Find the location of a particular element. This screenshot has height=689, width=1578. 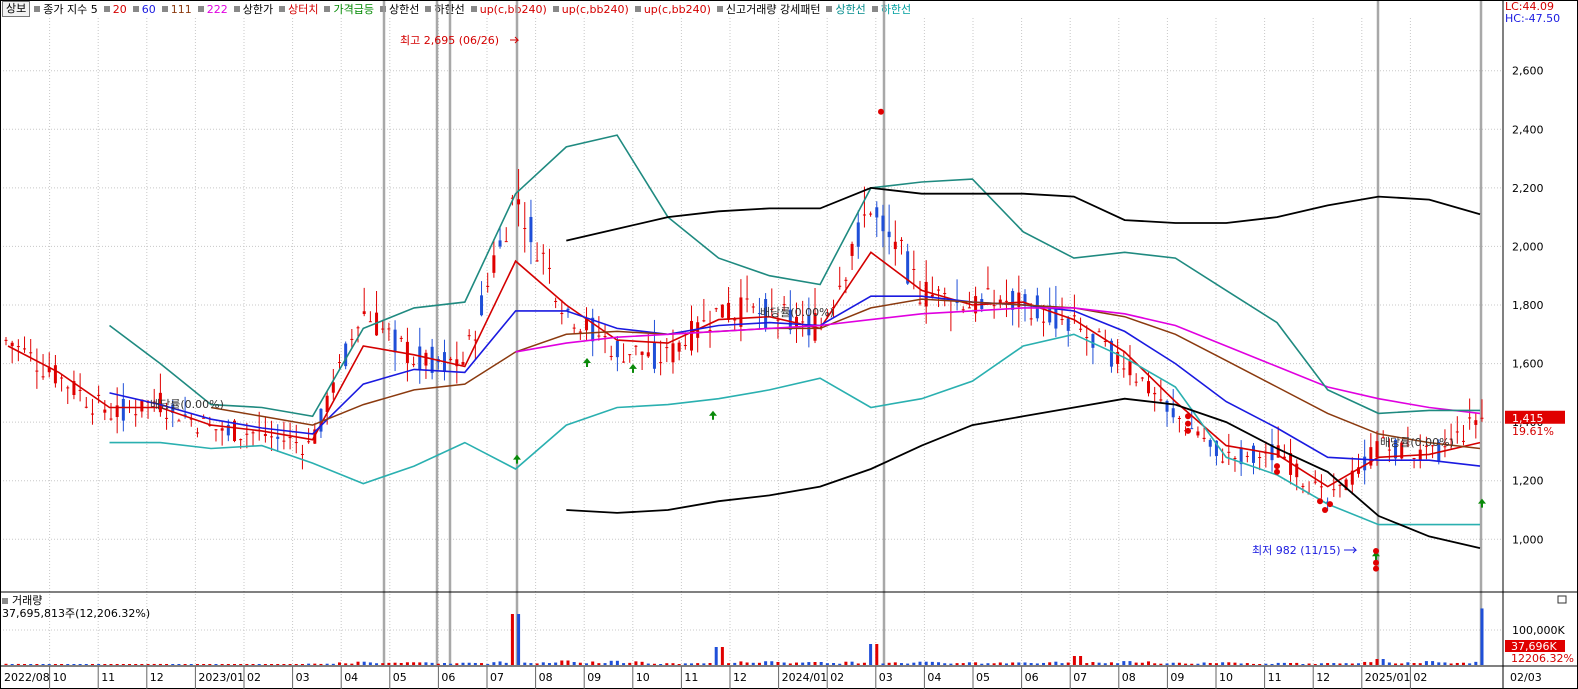

legend-item: 신고거래량 강세패턴 is located at coordinates (768, 9).